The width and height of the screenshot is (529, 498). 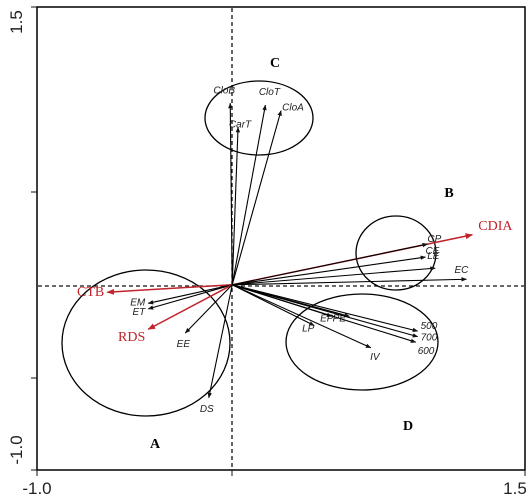 What do you see at coordinates (90, 292) in the screenshot?
I see `vector-label-ctb: CTB` at bounding box center [90, 292].